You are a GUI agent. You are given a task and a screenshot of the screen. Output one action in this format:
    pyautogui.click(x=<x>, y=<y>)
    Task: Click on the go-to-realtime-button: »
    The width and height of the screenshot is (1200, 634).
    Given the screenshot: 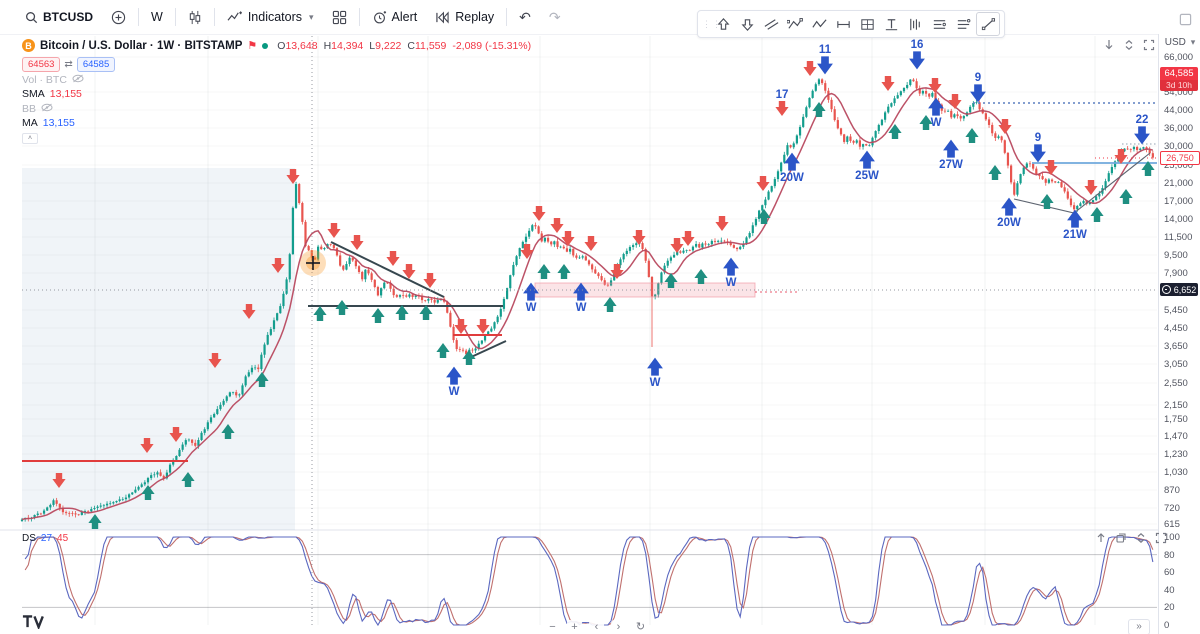 What is the action you would take?
    pyautogui.click(x=1139, y=626)
    